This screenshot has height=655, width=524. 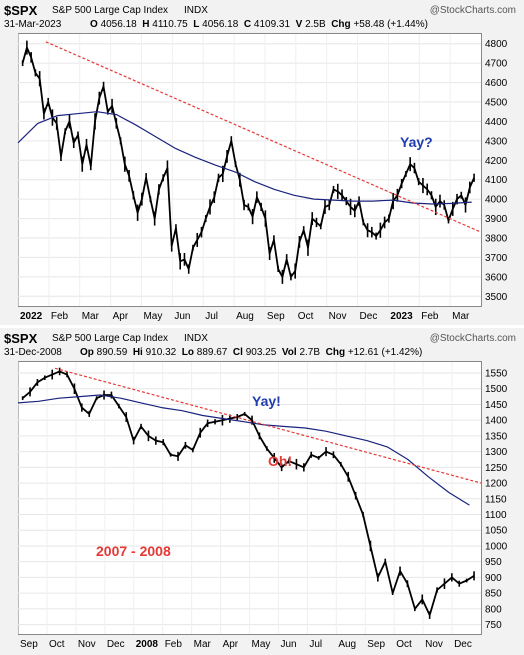 What do you see at coordinates (137, 352) in the screenshot?
I see `high-label: Hi` at bounding box center [137, 352].